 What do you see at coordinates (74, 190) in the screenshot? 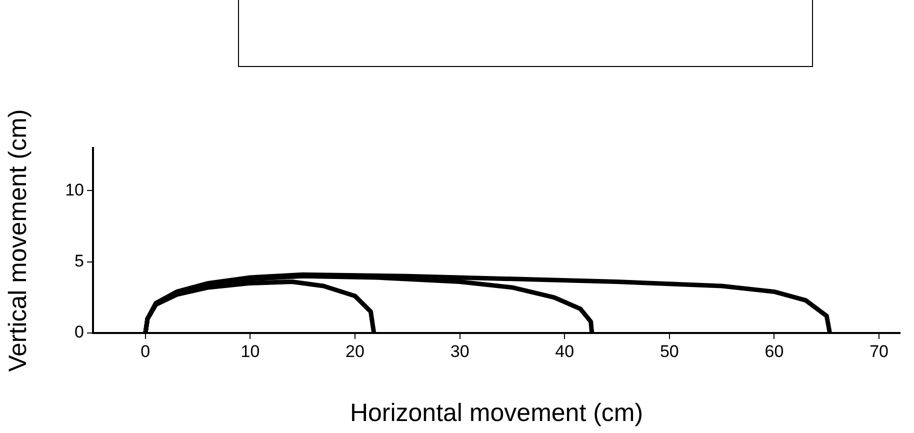
I see `y-tick-label: 10` at bounding box center [74, 190].